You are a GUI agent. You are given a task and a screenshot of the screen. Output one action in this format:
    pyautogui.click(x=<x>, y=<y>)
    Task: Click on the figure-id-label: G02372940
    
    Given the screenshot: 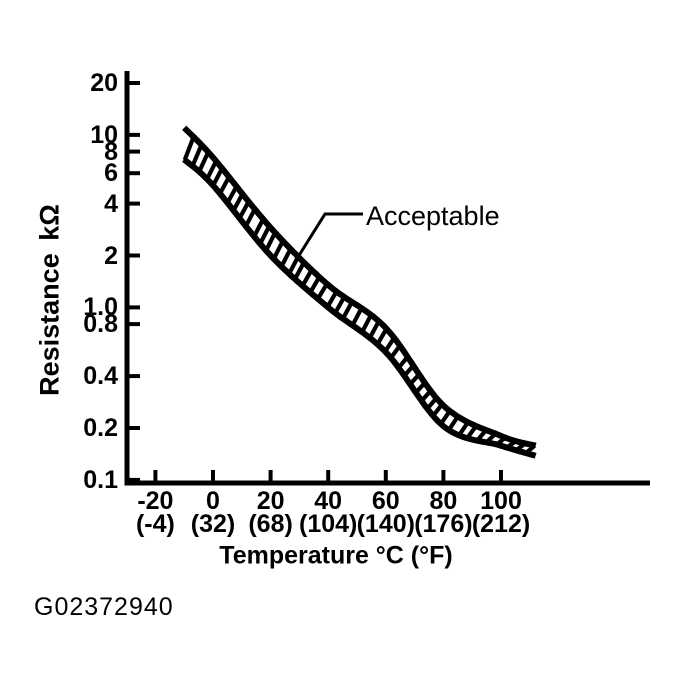 What is the action you would take?
    pyautogui.click(x=104, y=607)
    